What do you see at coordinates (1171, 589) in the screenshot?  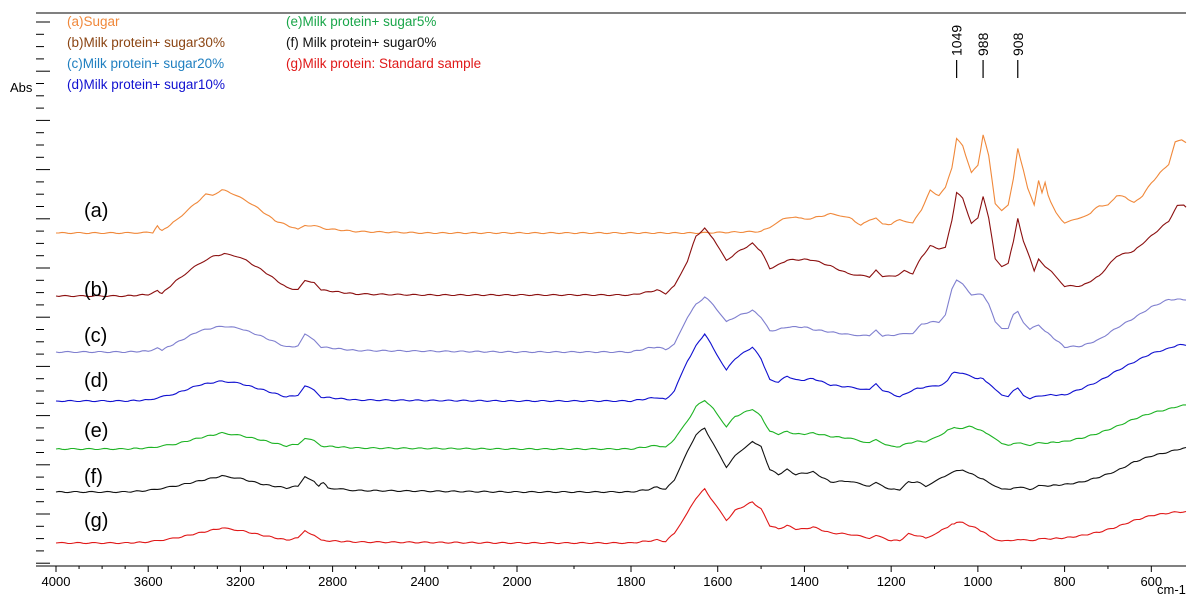 I see `x-unit-label: cm-1` at bounding box center [1171, 589].